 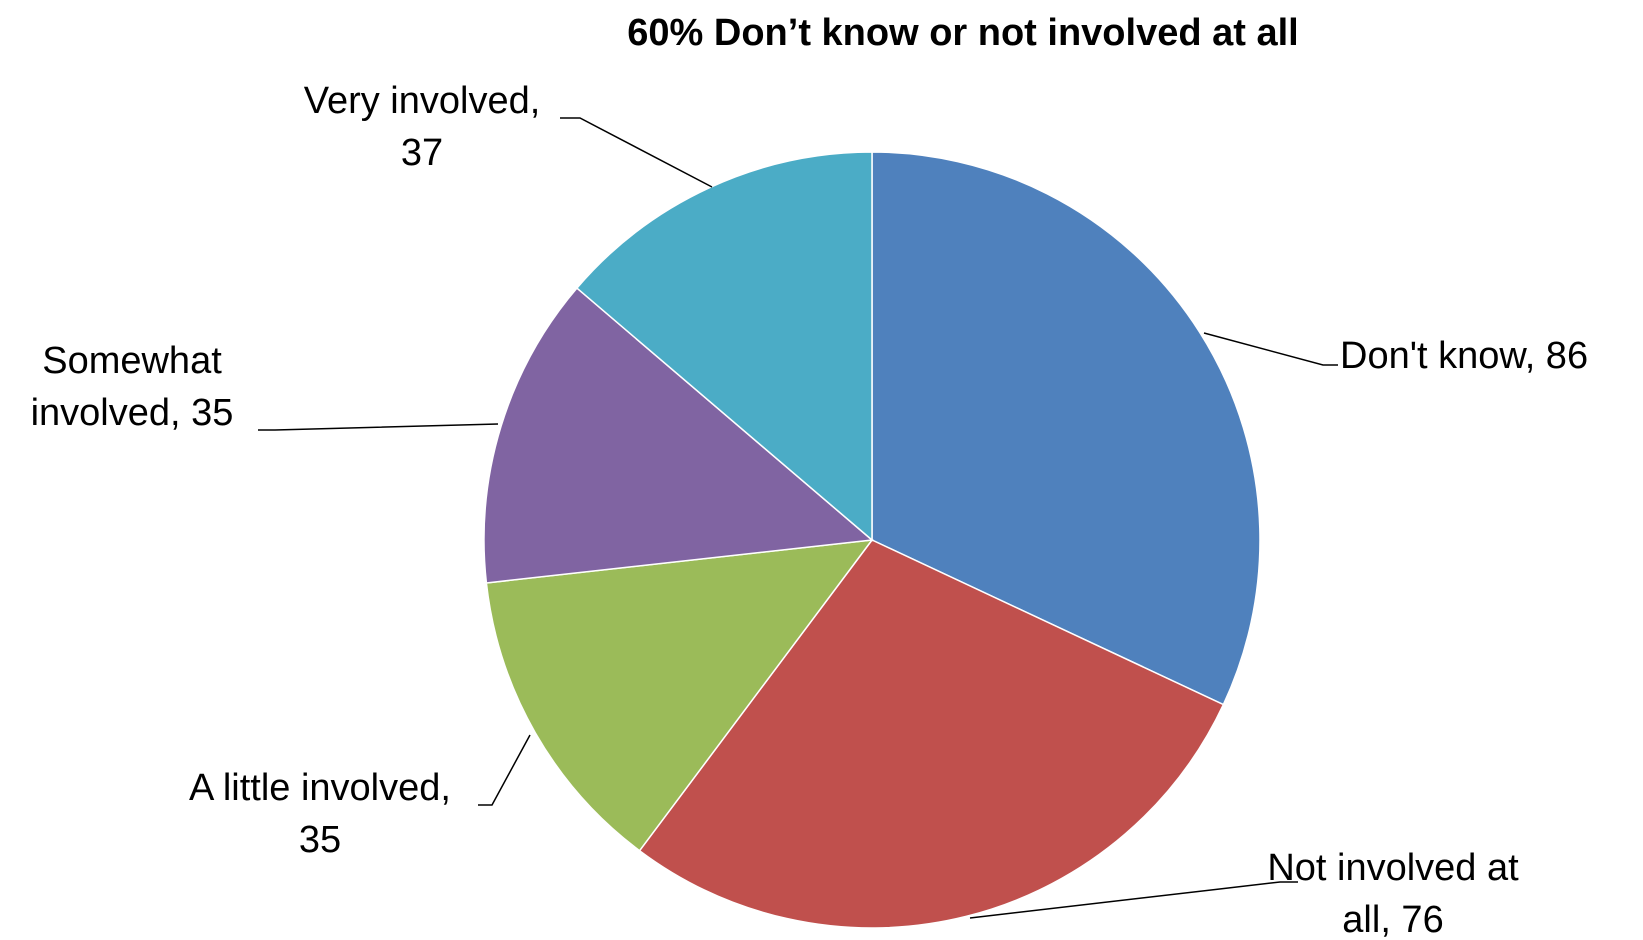 What do you see at coordinates (1464, 356) in the screenshot?
I see `data-label: Don't know, 86` at bounding box center [1464, 356].